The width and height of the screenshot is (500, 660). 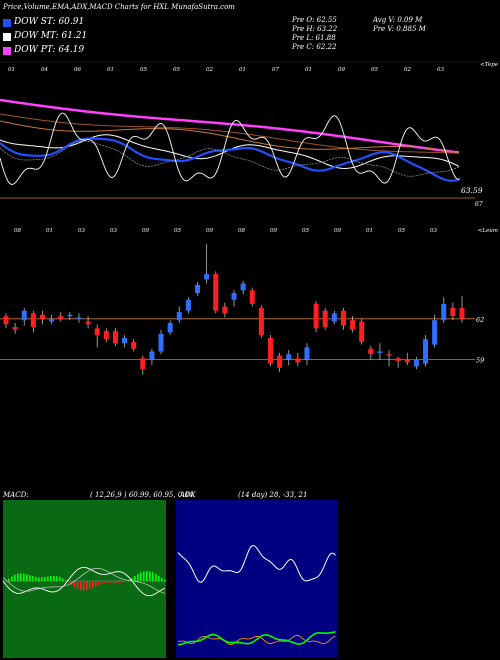 What do you see at coordinates (341, 70) in the screenshot?
I see `ema-x-tick-top-label: 09` at bounding box center [341, 70].